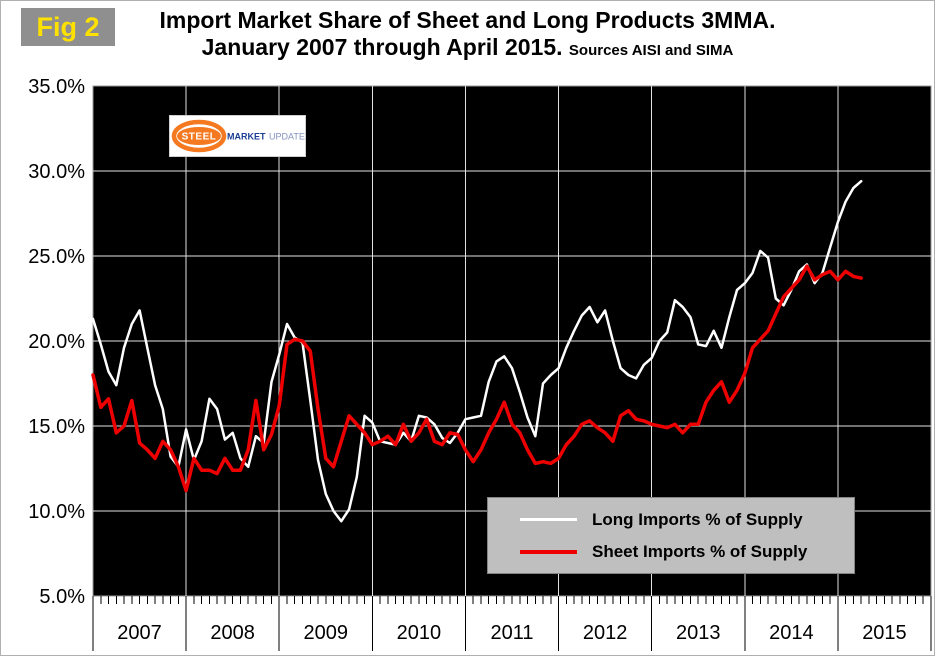 This screenshot has width=935, height=656. Describe the element at coordinates (326, 633) in the screenshot. I see `x-year-label: 2009` at that location.